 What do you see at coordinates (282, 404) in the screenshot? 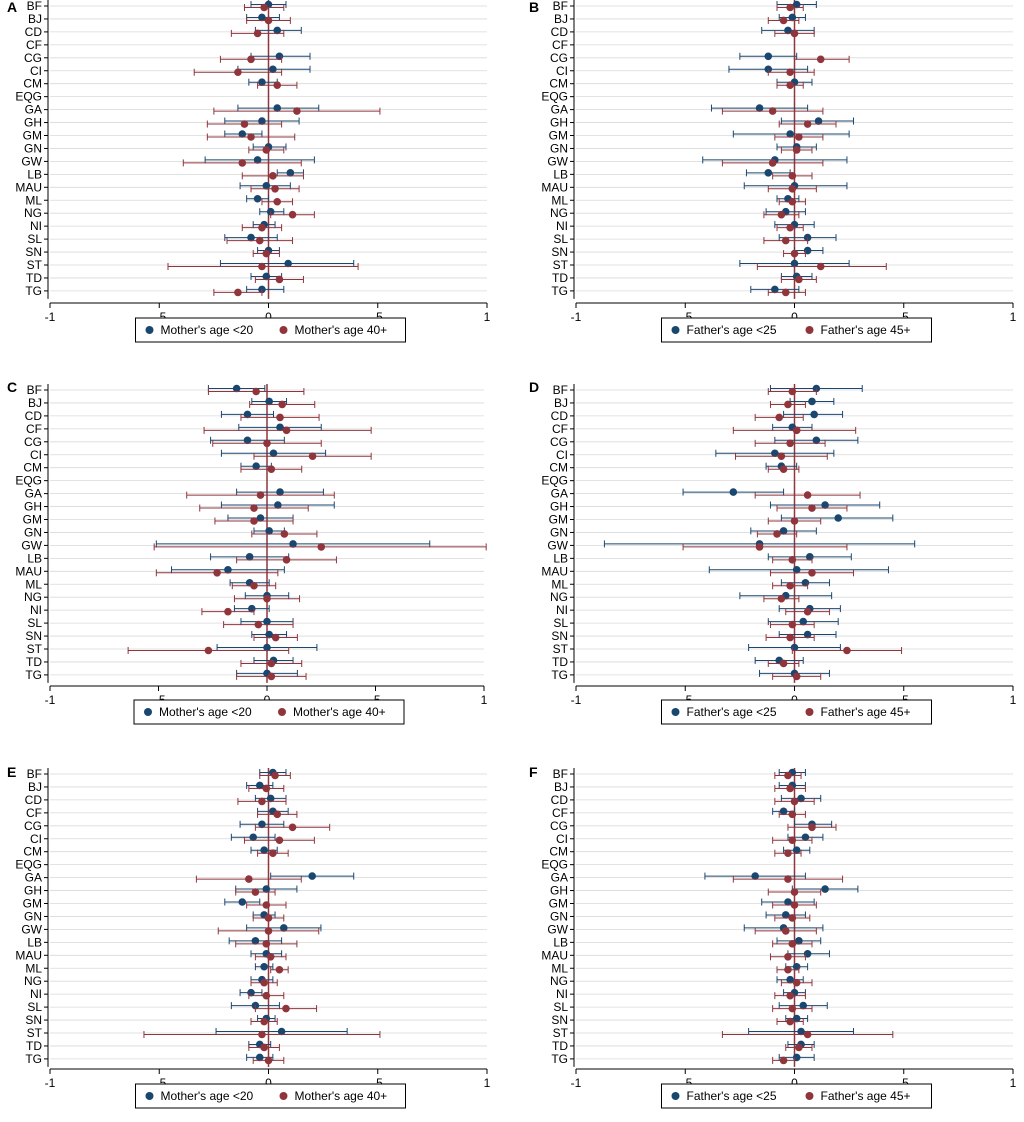
I see `point-estimate-bj` at bounding box center [282, 404].